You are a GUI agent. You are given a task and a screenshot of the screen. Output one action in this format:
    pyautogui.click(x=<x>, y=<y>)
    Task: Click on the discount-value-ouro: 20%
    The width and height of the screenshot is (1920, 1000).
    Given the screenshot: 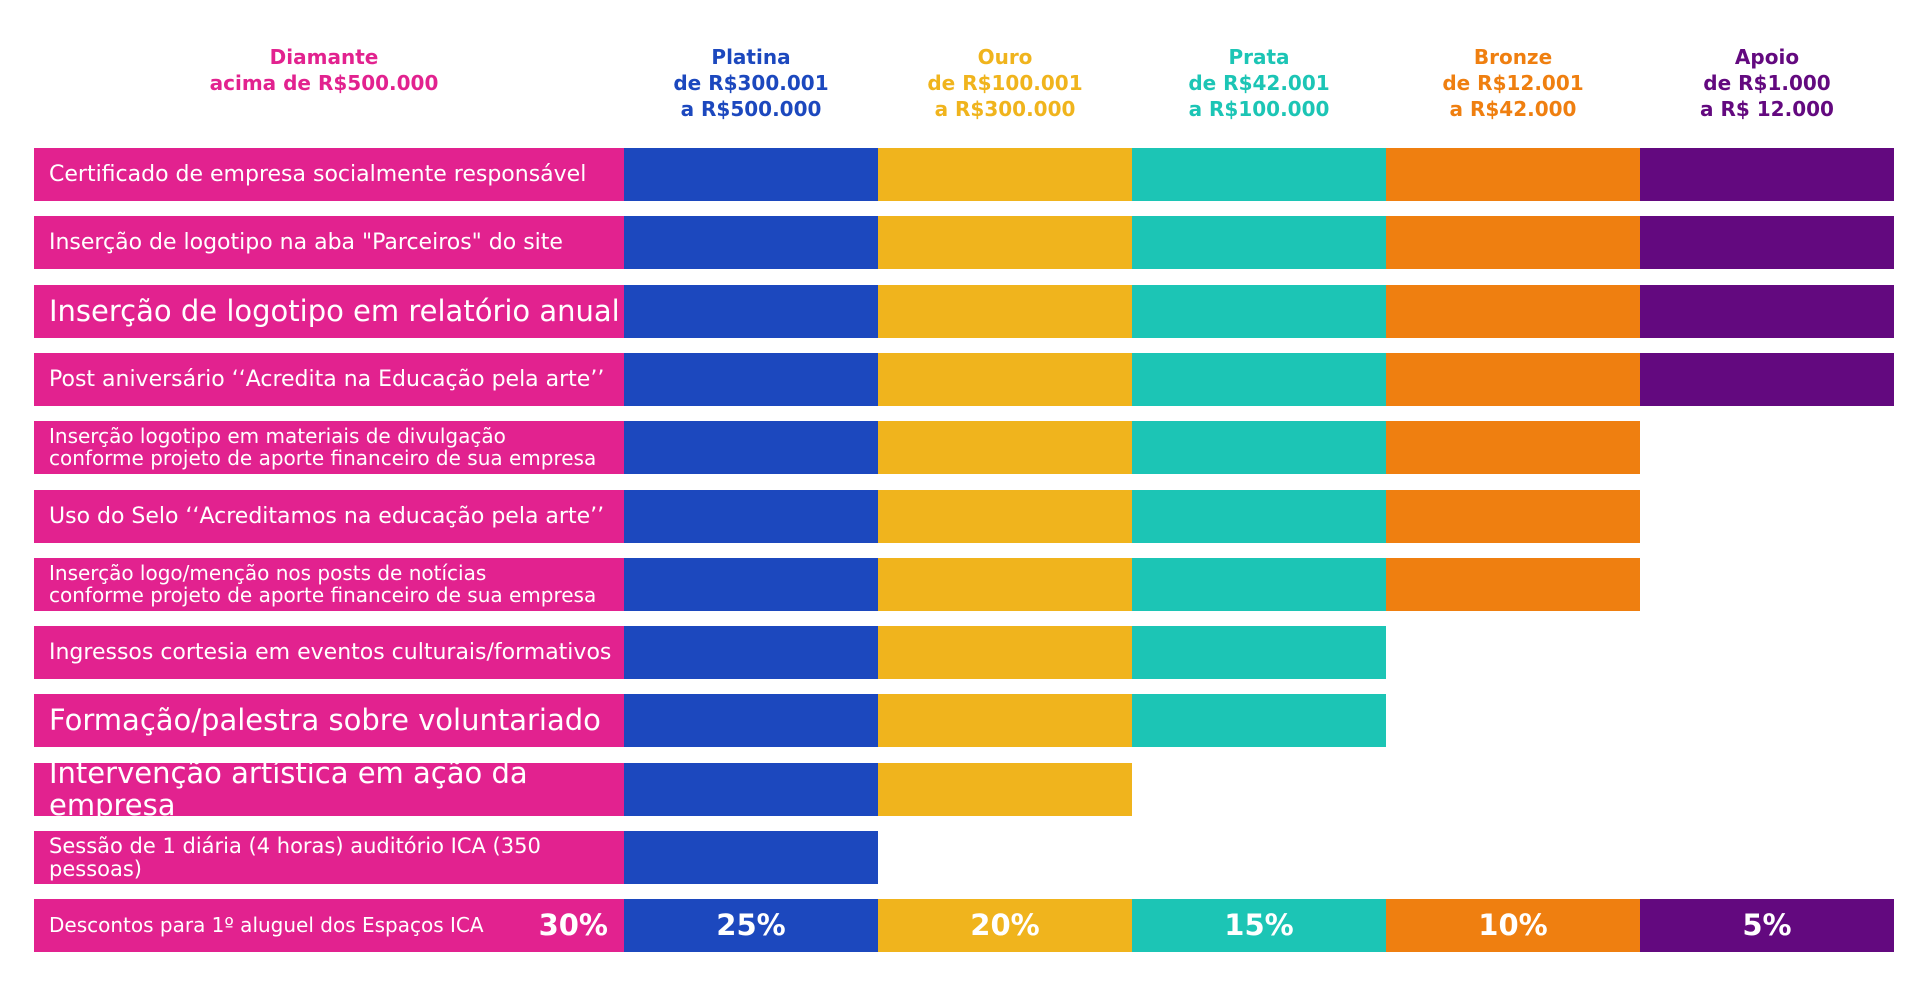 What is the action you would take?
    pyautogui.click(x=1005, y=925)
    